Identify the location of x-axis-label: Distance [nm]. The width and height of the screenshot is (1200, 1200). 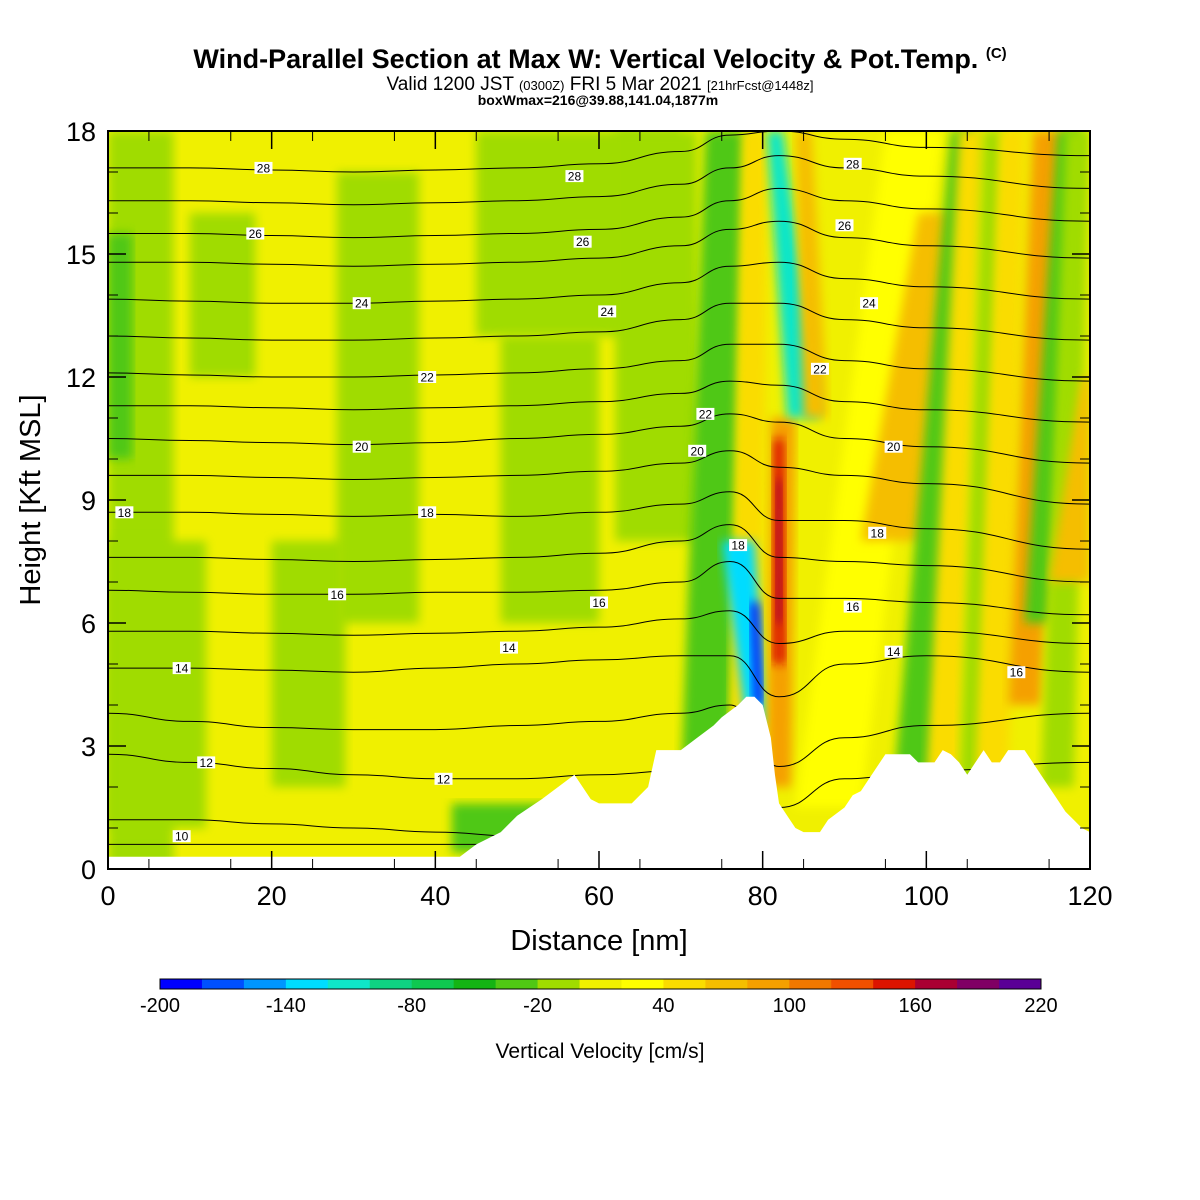
(598, 941).